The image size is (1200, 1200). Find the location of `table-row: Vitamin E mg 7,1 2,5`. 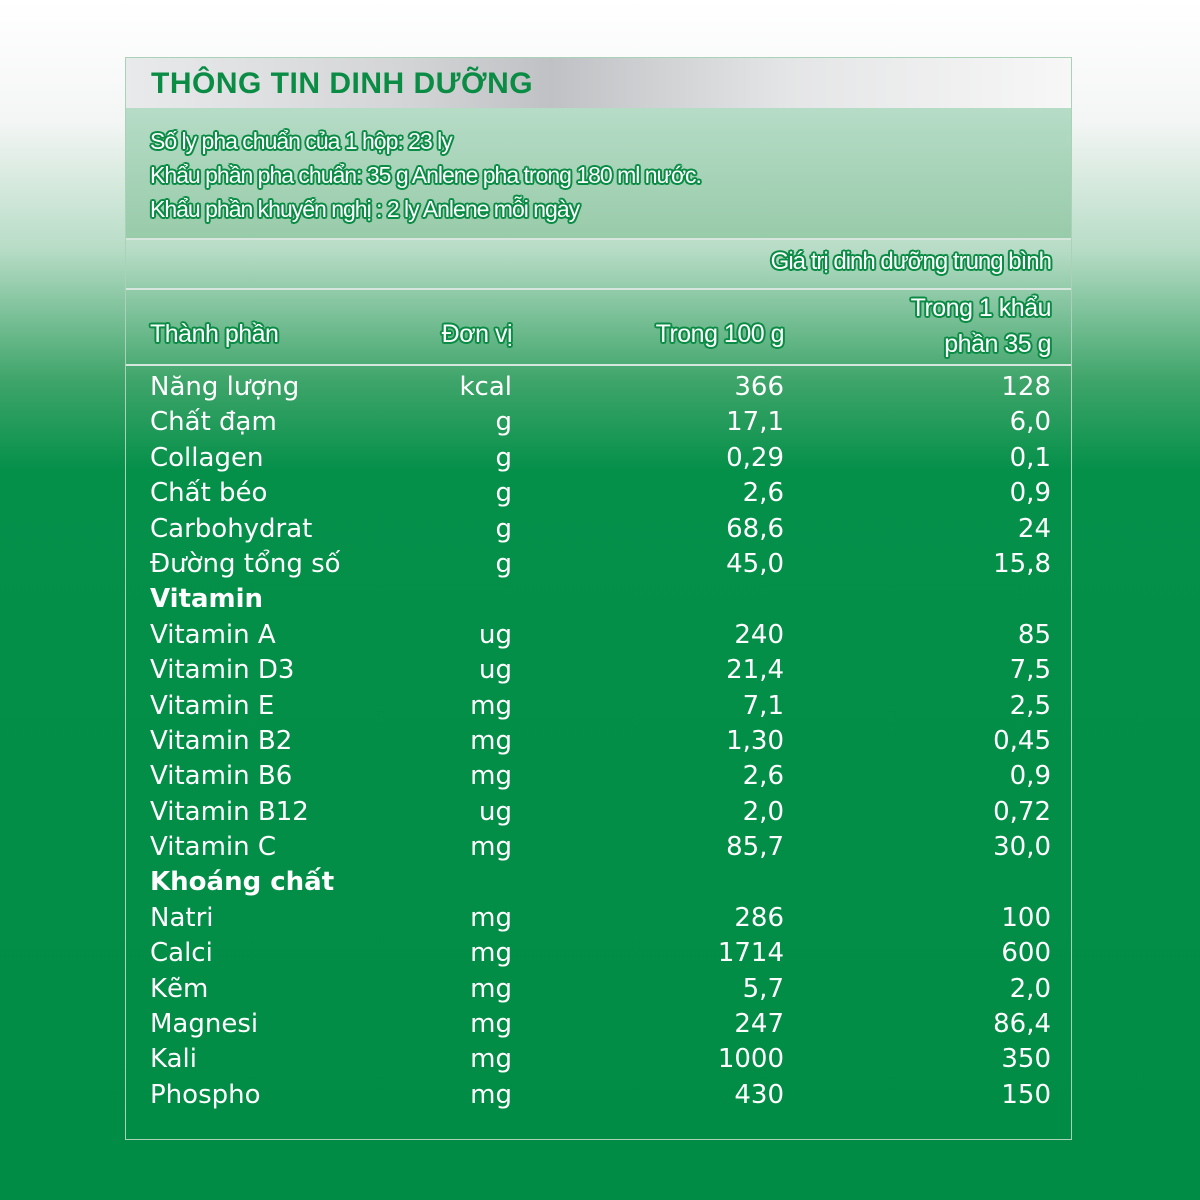

table-row: Vitamin E mg 7,1 2,5 is located at coordinates (598, 708).